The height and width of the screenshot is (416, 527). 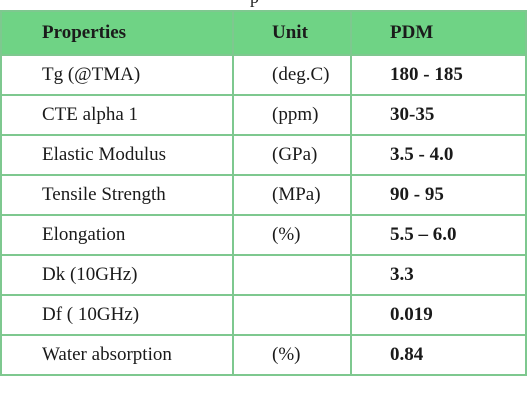 I want to click on property-cell: Dk (10GHz), so click(x=117, y=275).